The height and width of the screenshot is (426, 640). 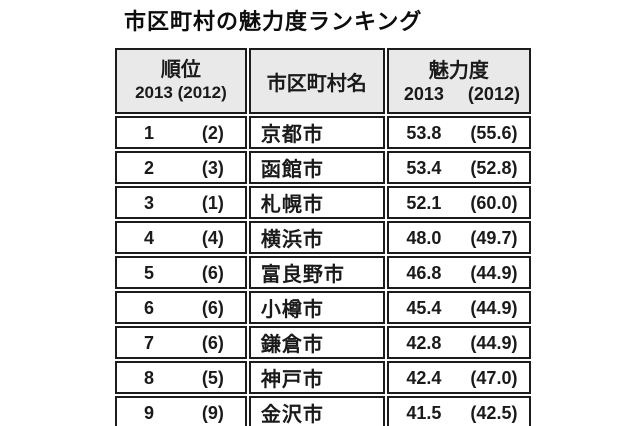 What do you see at coordinates (458, 70) in the screenshot?
I see `header-score-label: 魅力度` at bounding box center [458, 70].